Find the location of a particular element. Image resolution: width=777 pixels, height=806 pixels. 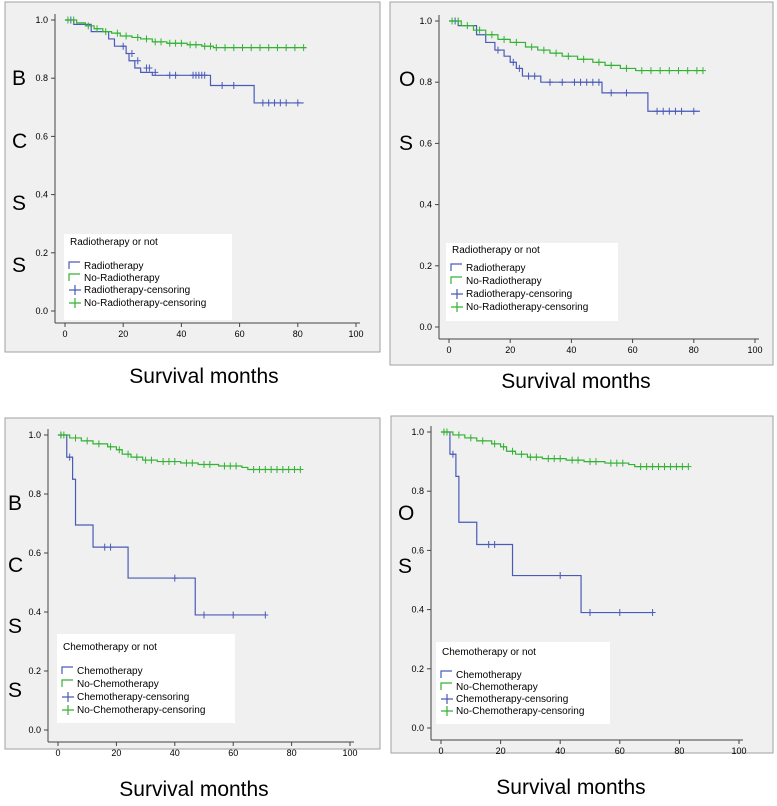

legend-item-label: Radiotherapy is located at coordinates (113, 266).